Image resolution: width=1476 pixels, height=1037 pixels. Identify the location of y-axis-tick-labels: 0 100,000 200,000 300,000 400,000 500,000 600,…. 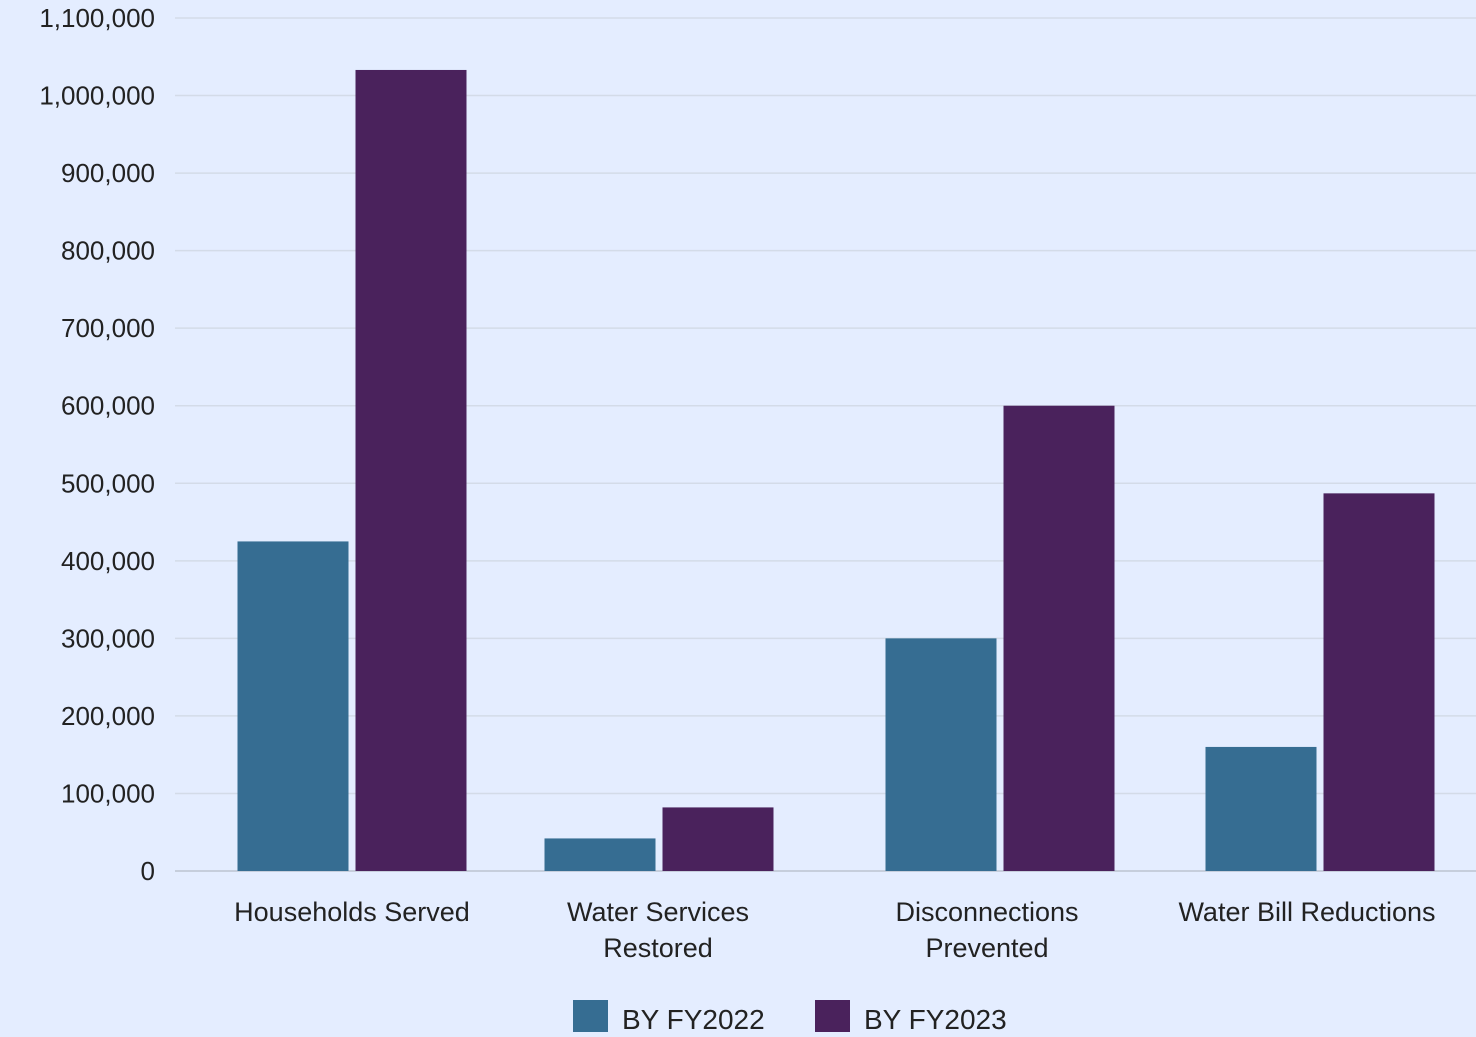
(97, 444).